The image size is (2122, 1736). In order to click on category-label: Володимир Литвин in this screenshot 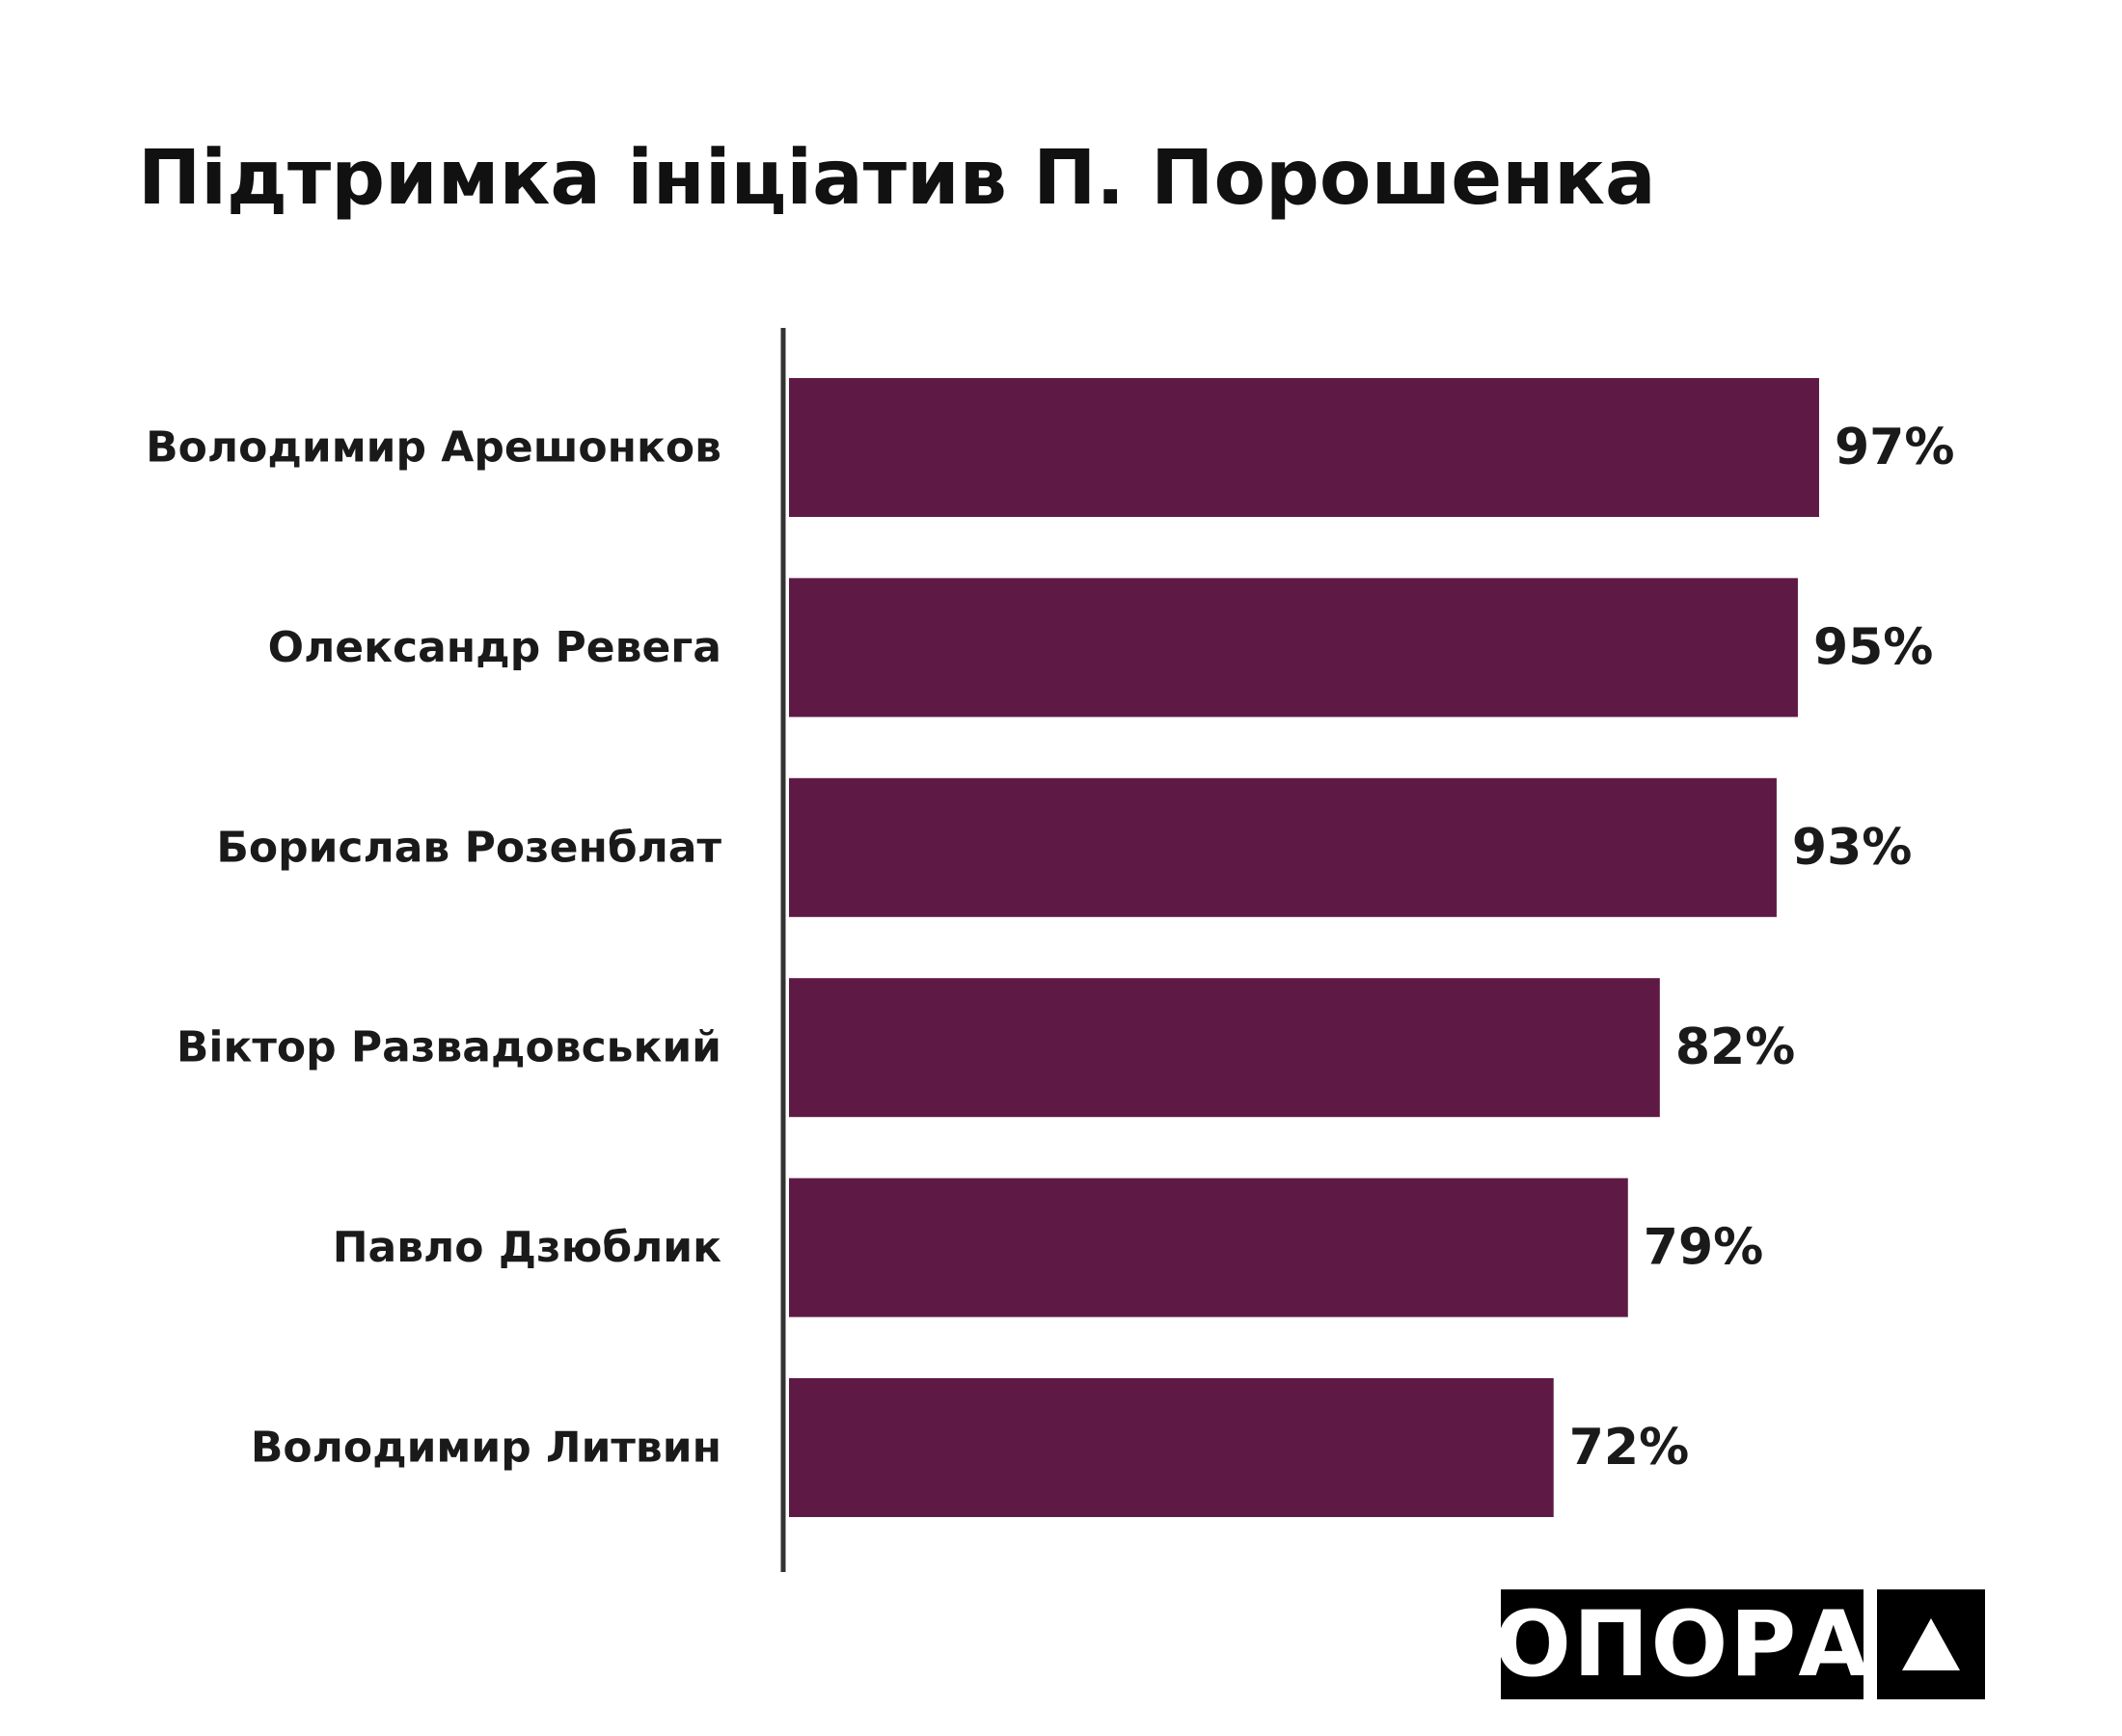, I will do `click(486, 1449)`.